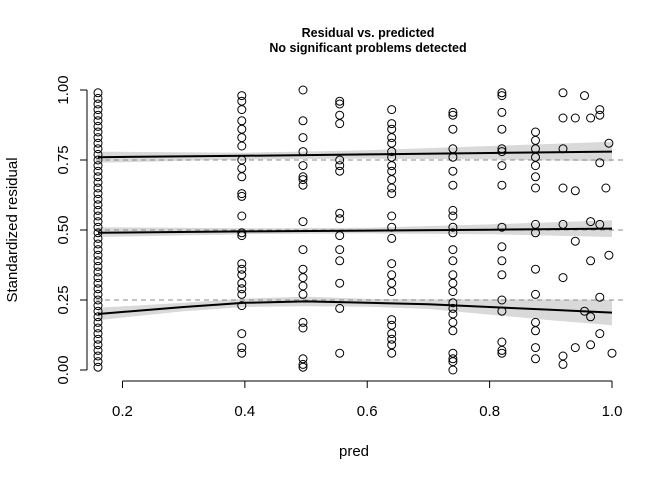  I want to click on quantile-fit-line-q0.50, so click(355, 230).